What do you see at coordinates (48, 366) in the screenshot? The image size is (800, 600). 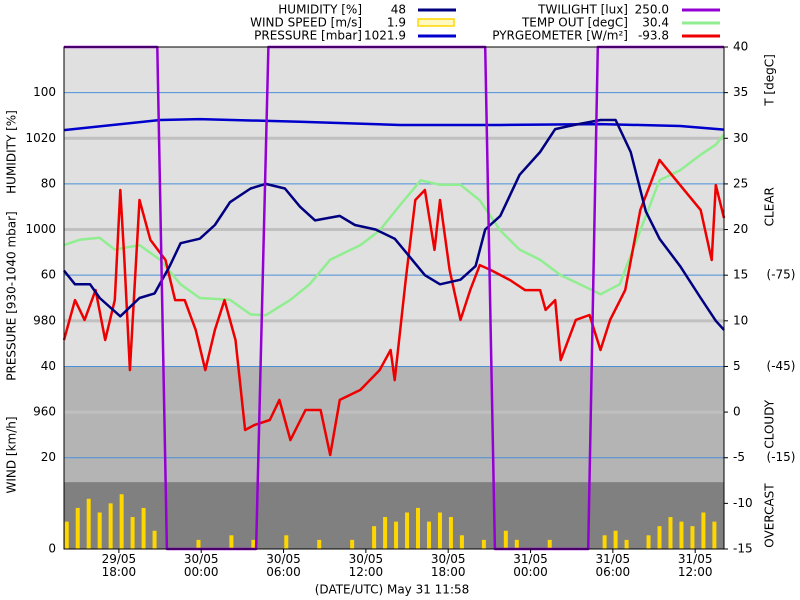 I see `y-tick-label: 40` at bounding box center [48, 366].